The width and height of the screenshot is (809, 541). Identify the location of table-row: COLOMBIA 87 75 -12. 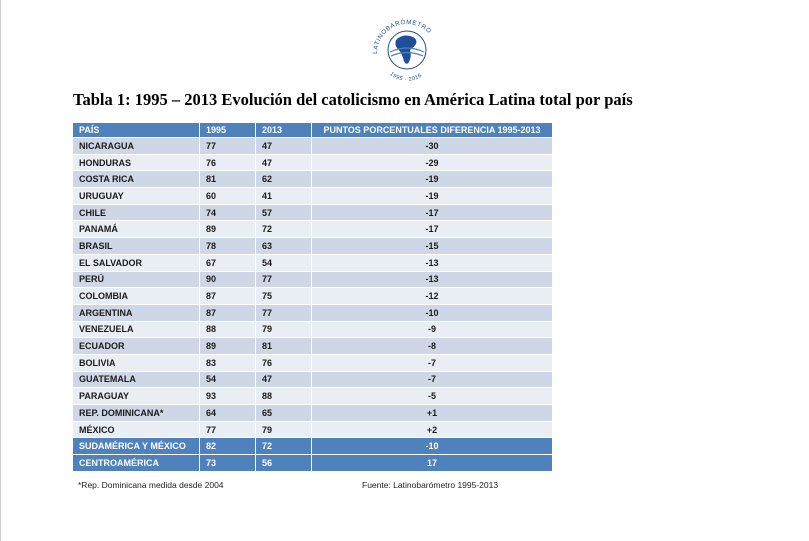
(312, 296).